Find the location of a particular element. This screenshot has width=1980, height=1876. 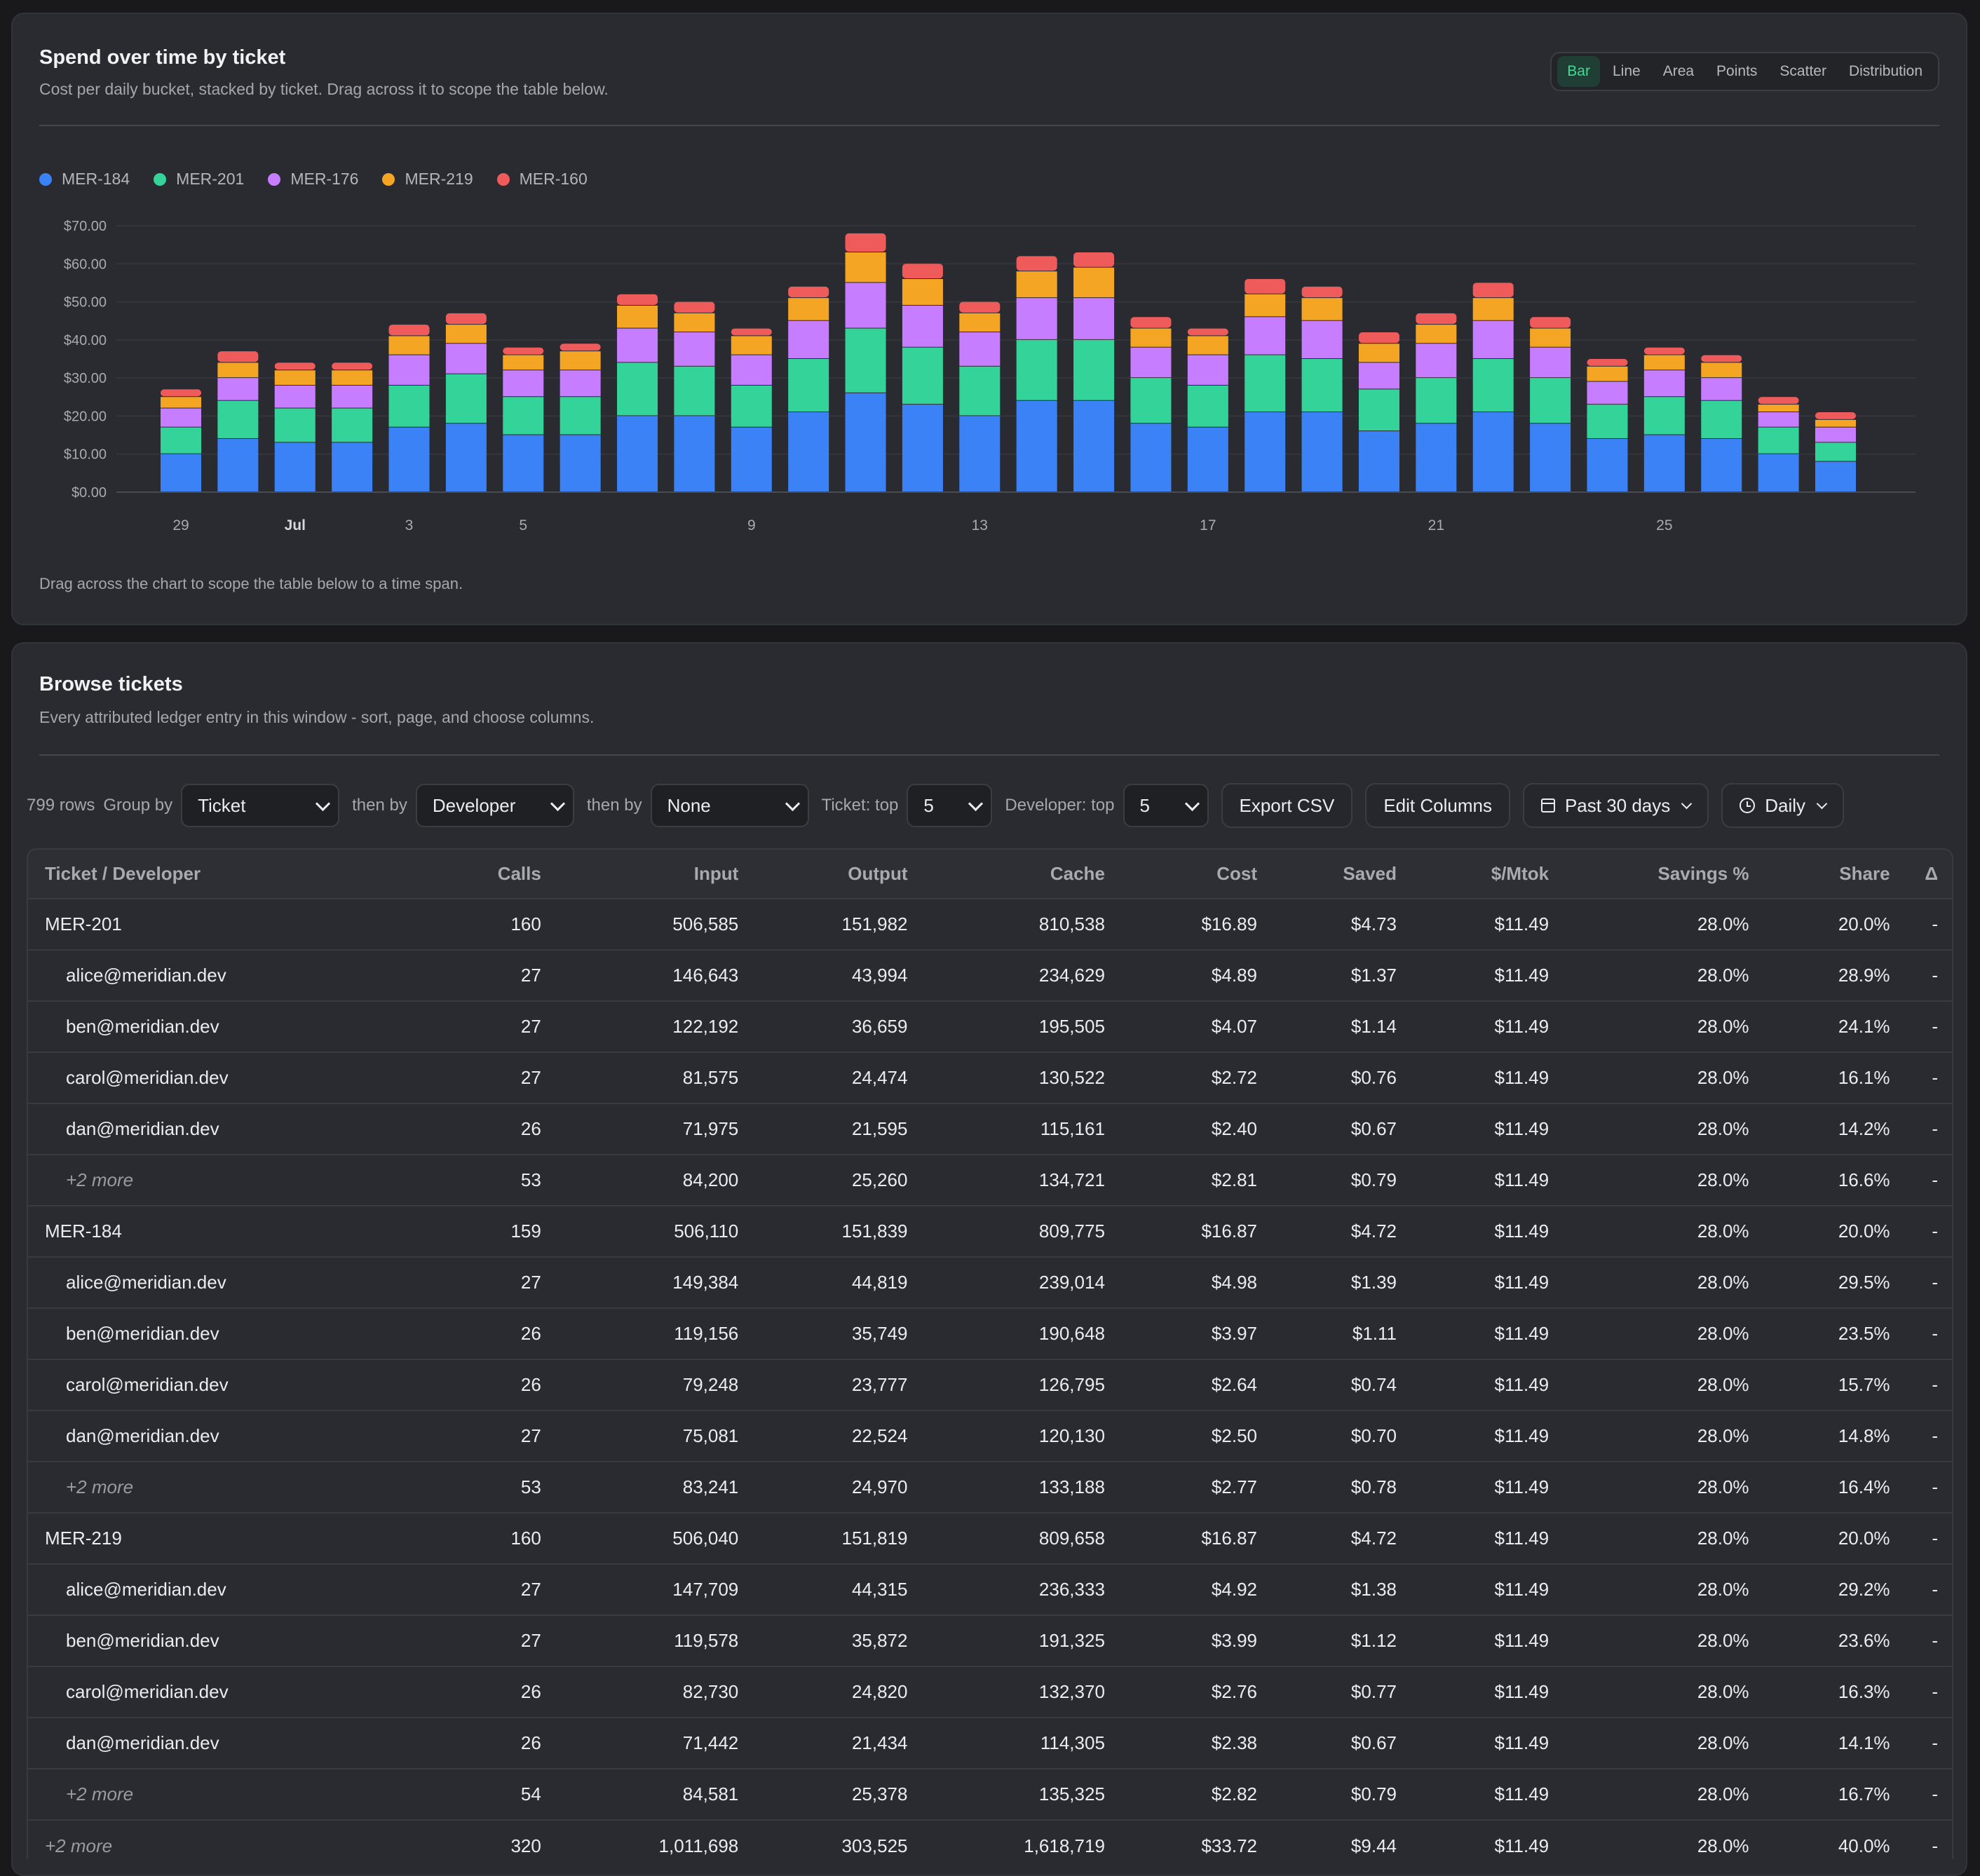

view-area-button: Area is located at coordinates (1678, 71).